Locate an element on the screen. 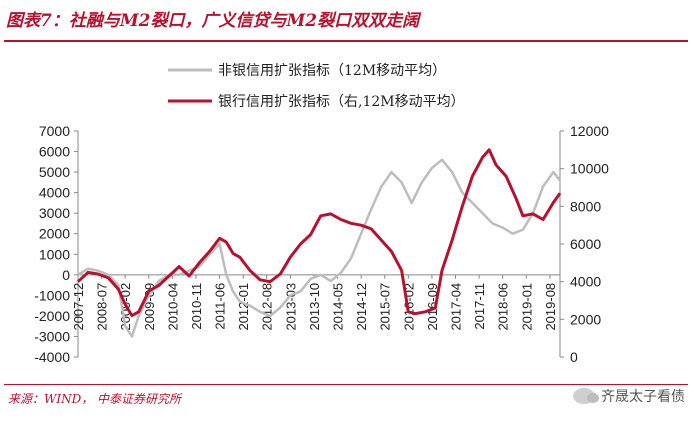 This screenshot has height=423, width=695. x-tick-label: 2015-07 is located at coordinates (385, 307).